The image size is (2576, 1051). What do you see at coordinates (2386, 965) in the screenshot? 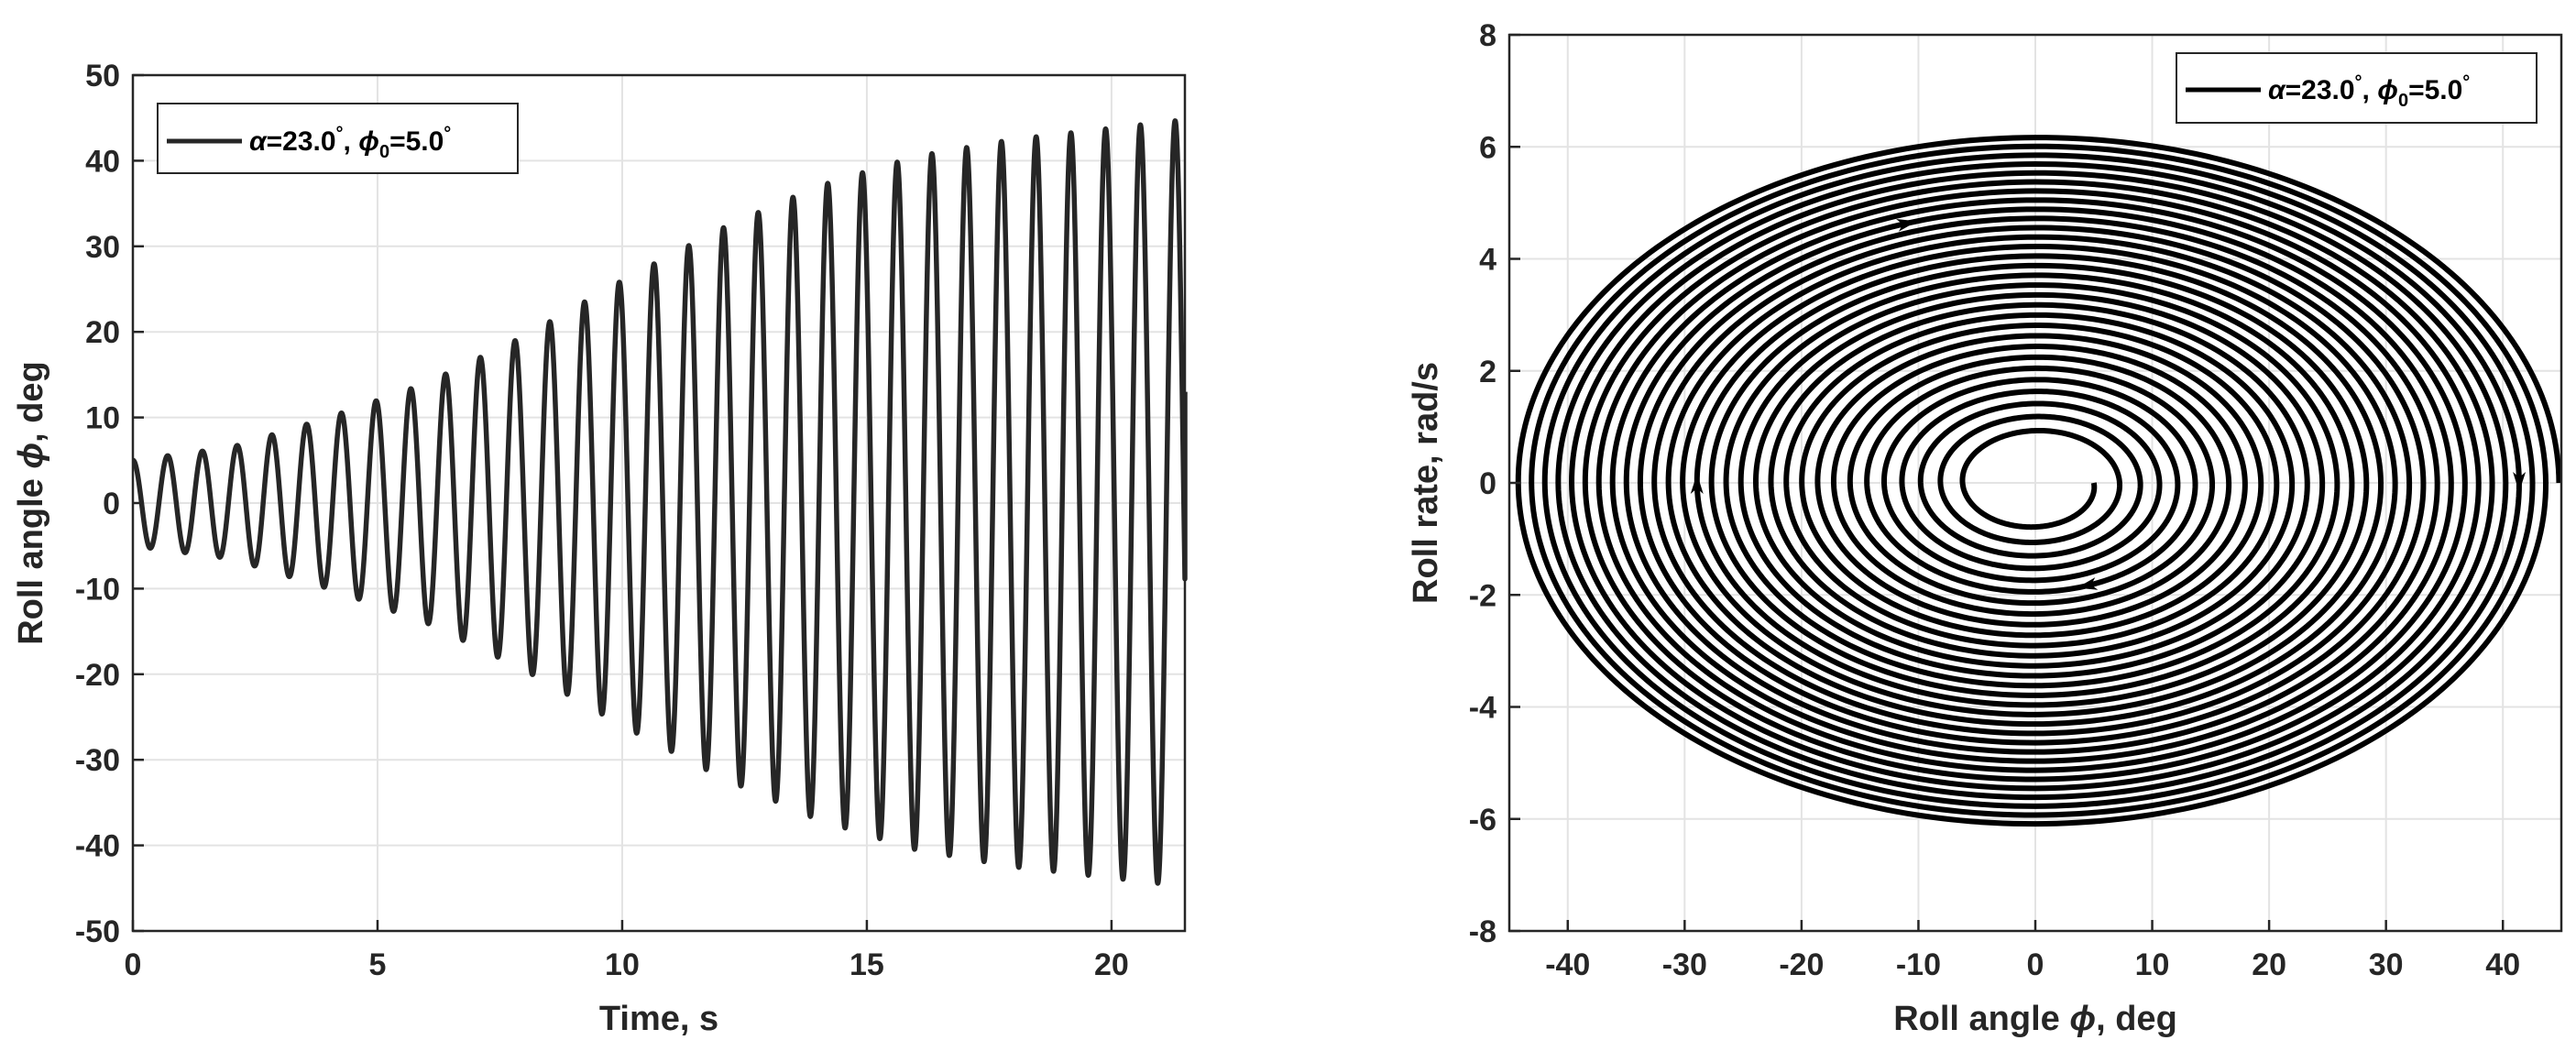
I see `right-x-tick-label: 30` at bounding box center [2386, 965].